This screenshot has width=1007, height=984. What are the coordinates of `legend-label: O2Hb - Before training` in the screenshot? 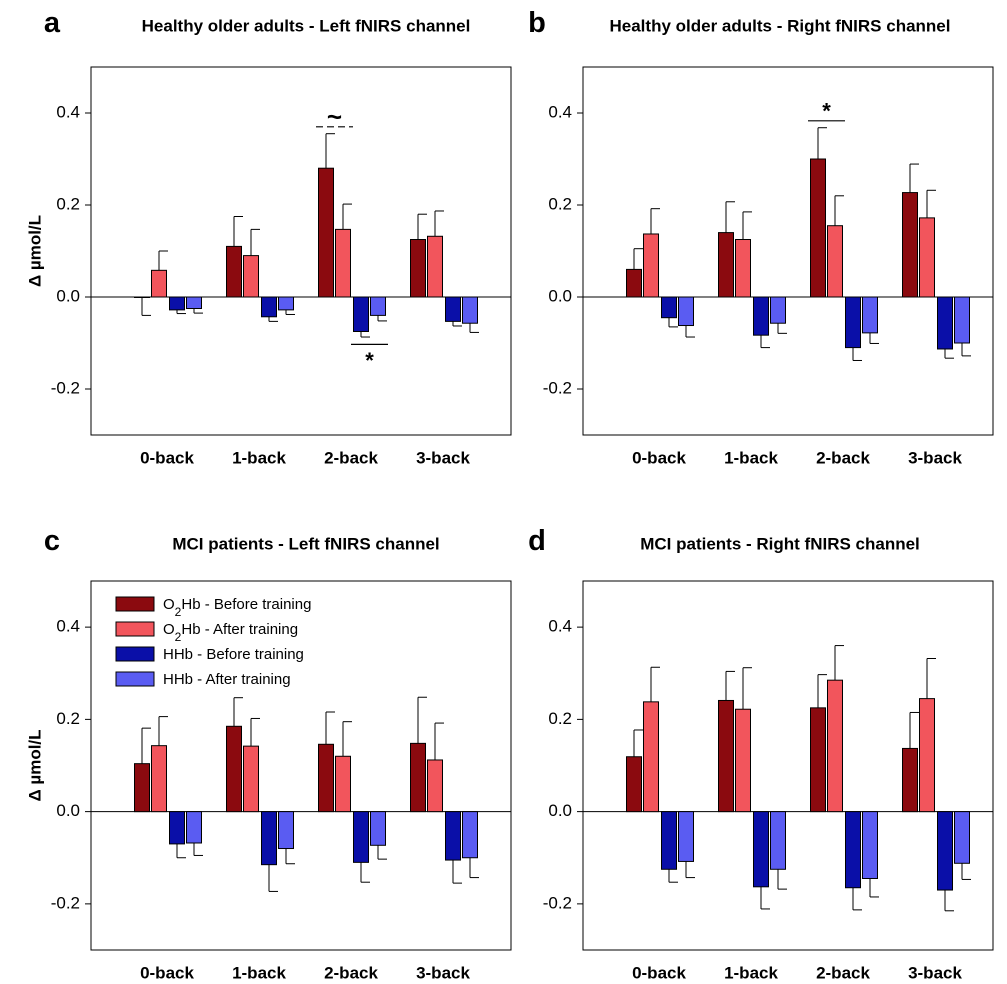 It's located at (237, 607).